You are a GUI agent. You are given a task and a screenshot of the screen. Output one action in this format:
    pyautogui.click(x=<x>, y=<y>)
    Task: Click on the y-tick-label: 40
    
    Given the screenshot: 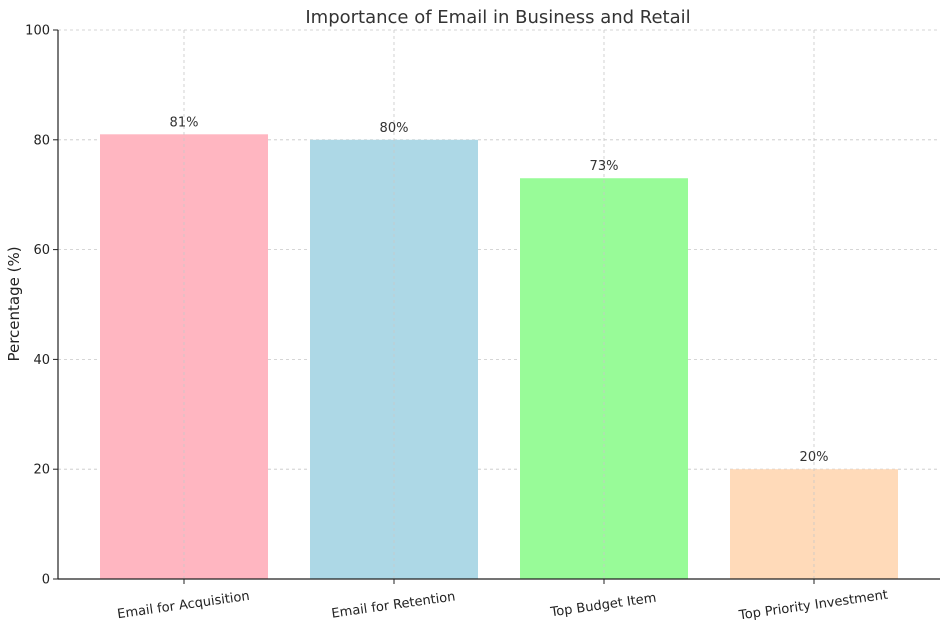 What is the action you would take?
    pyautogui.click(x=41, y=360)
    